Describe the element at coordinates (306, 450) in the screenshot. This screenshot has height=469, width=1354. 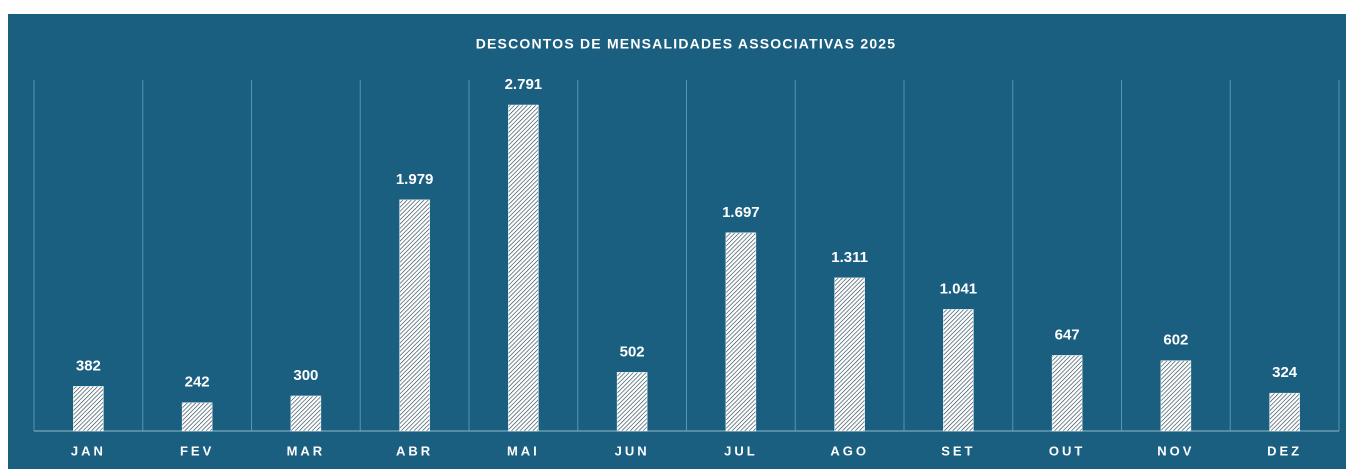
I see `x-tick-label: MAR` at that location.